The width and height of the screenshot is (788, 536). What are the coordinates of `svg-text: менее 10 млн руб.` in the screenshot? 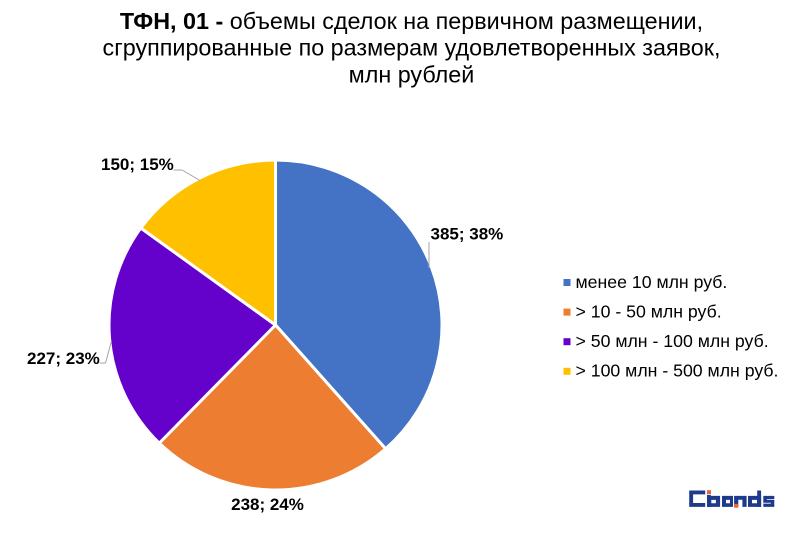 It's located at (652, 282).